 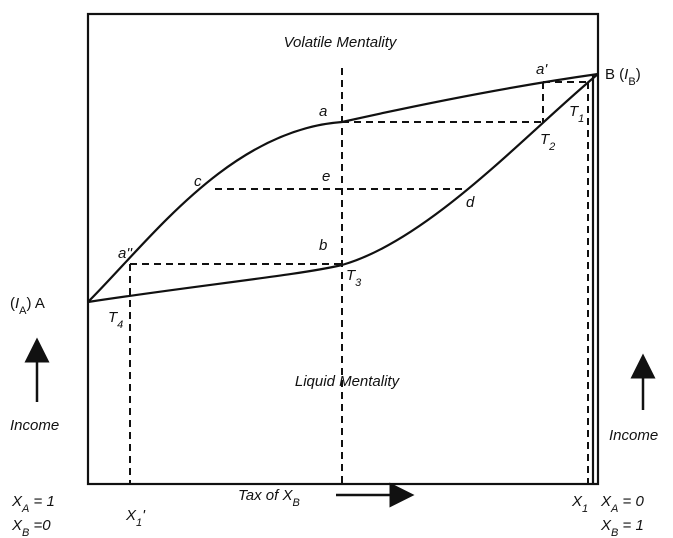 I want to click on point-label: c, so click(x=198, y=181).